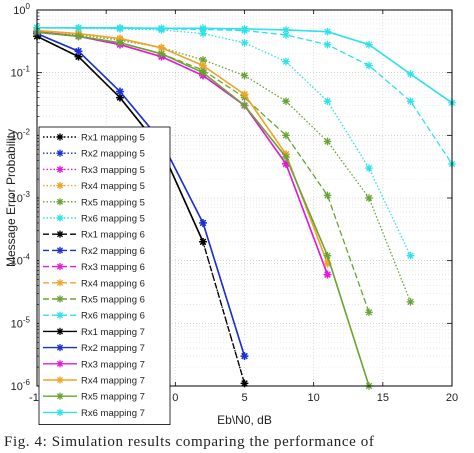  Describe the element at coordinates (21, 134) in the screenshot. I see `y-tick-label: 10⁻²` at that location.